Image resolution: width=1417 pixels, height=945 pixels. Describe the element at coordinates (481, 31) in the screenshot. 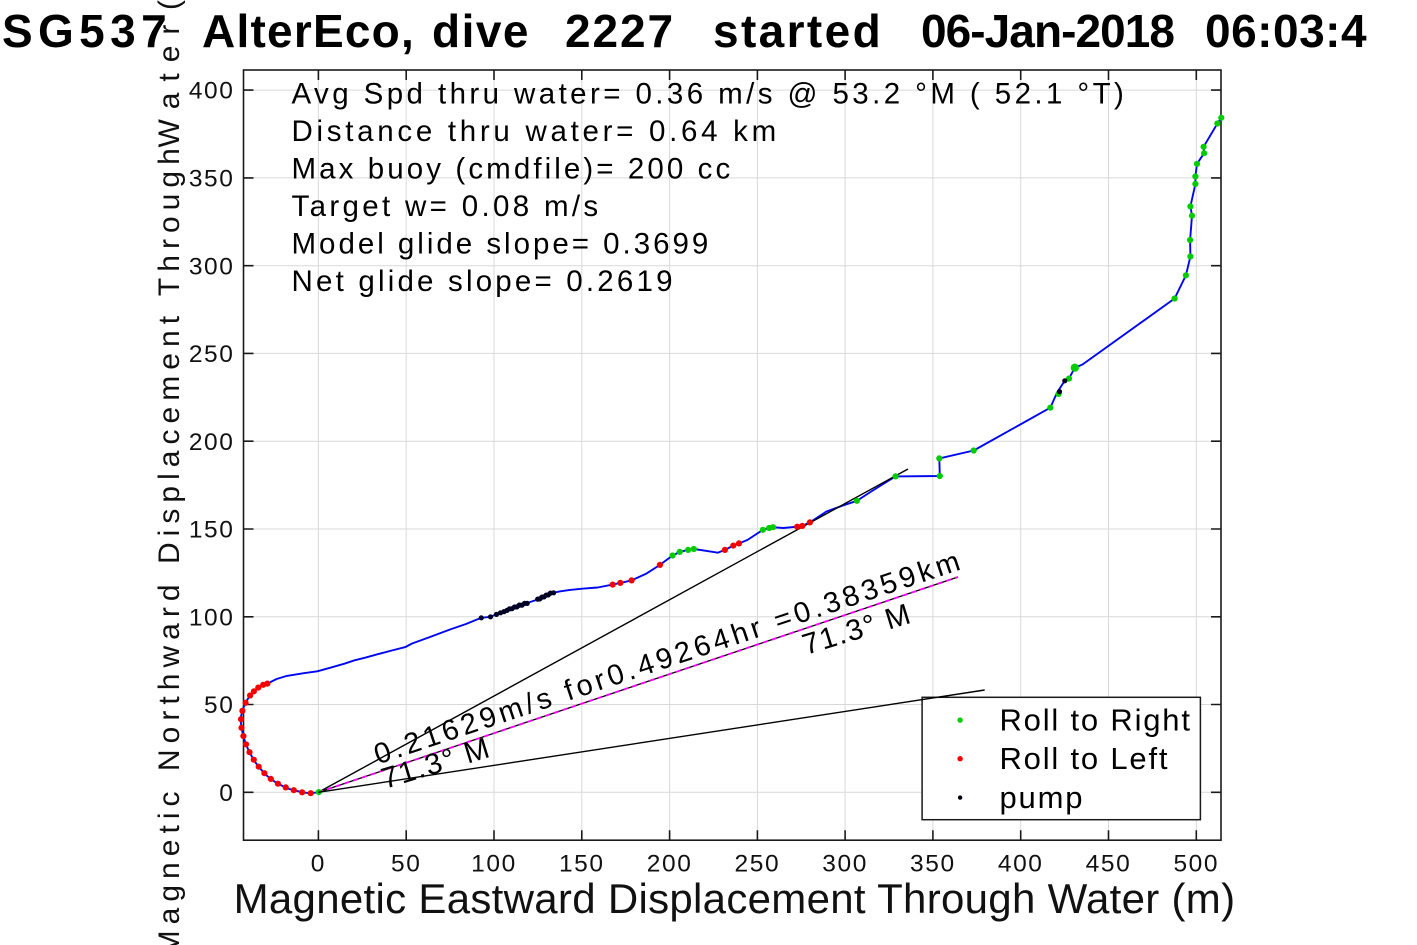

I see `svg-text: dive` at that location.